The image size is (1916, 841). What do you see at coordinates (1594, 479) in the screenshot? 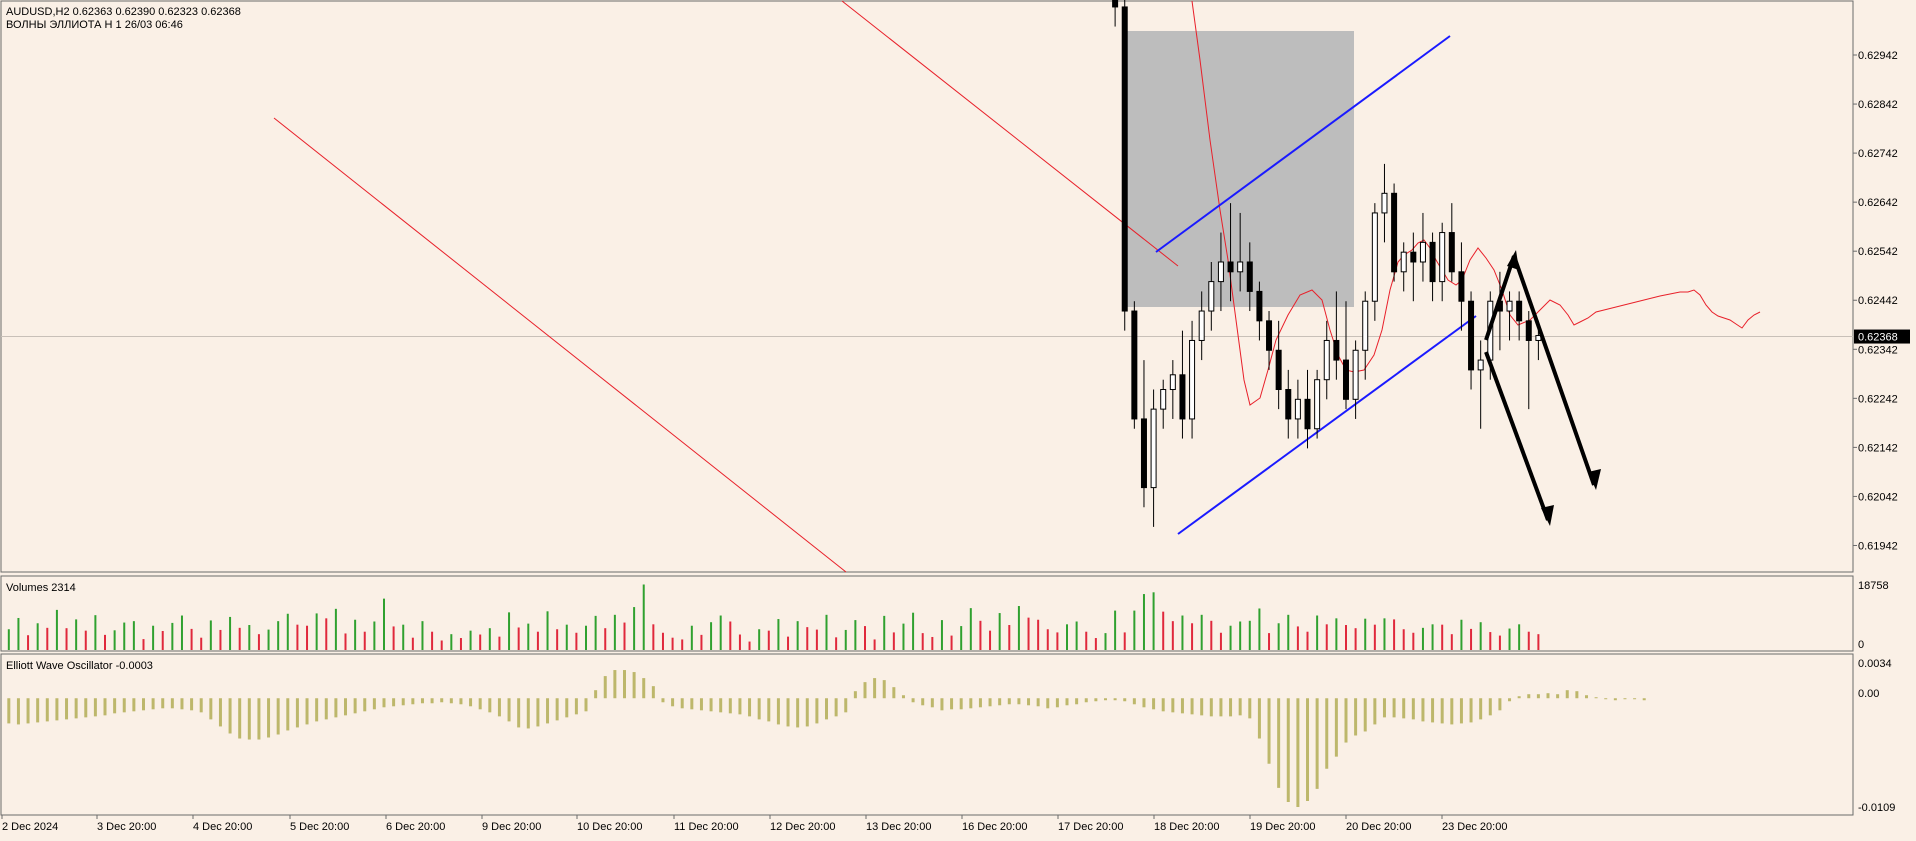
I see `arrow-head-down-long` at bounding box center [1594, 479].